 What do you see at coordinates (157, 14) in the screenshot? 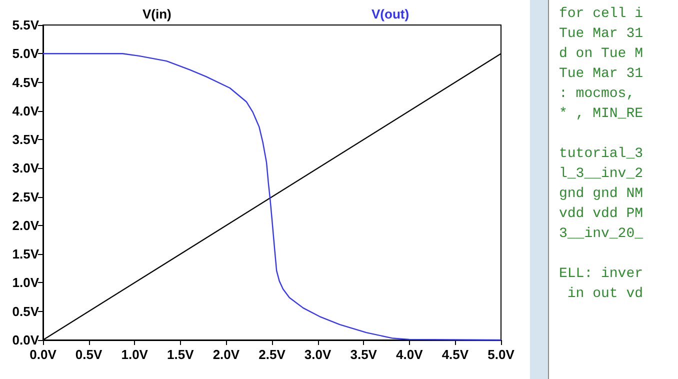
I see `text: V(in)` at bounding box center [157, 14].